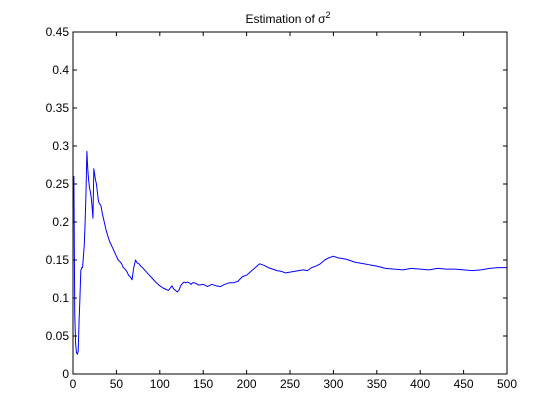 The image size is (560, 420). Describe the element at coordinates (58, 108) in the screenshot. I see `y-tick-label: 0.35` at that location.